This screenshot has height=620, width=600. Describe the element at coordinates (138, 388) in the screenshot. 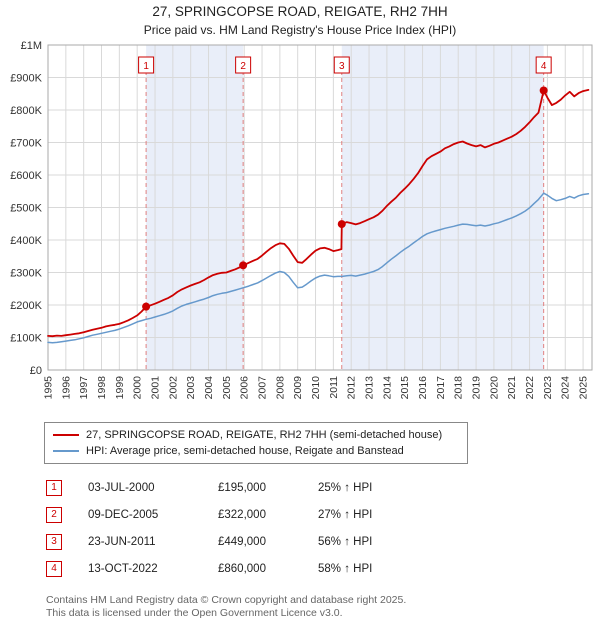

I see `svg-text: 2000` at that location.